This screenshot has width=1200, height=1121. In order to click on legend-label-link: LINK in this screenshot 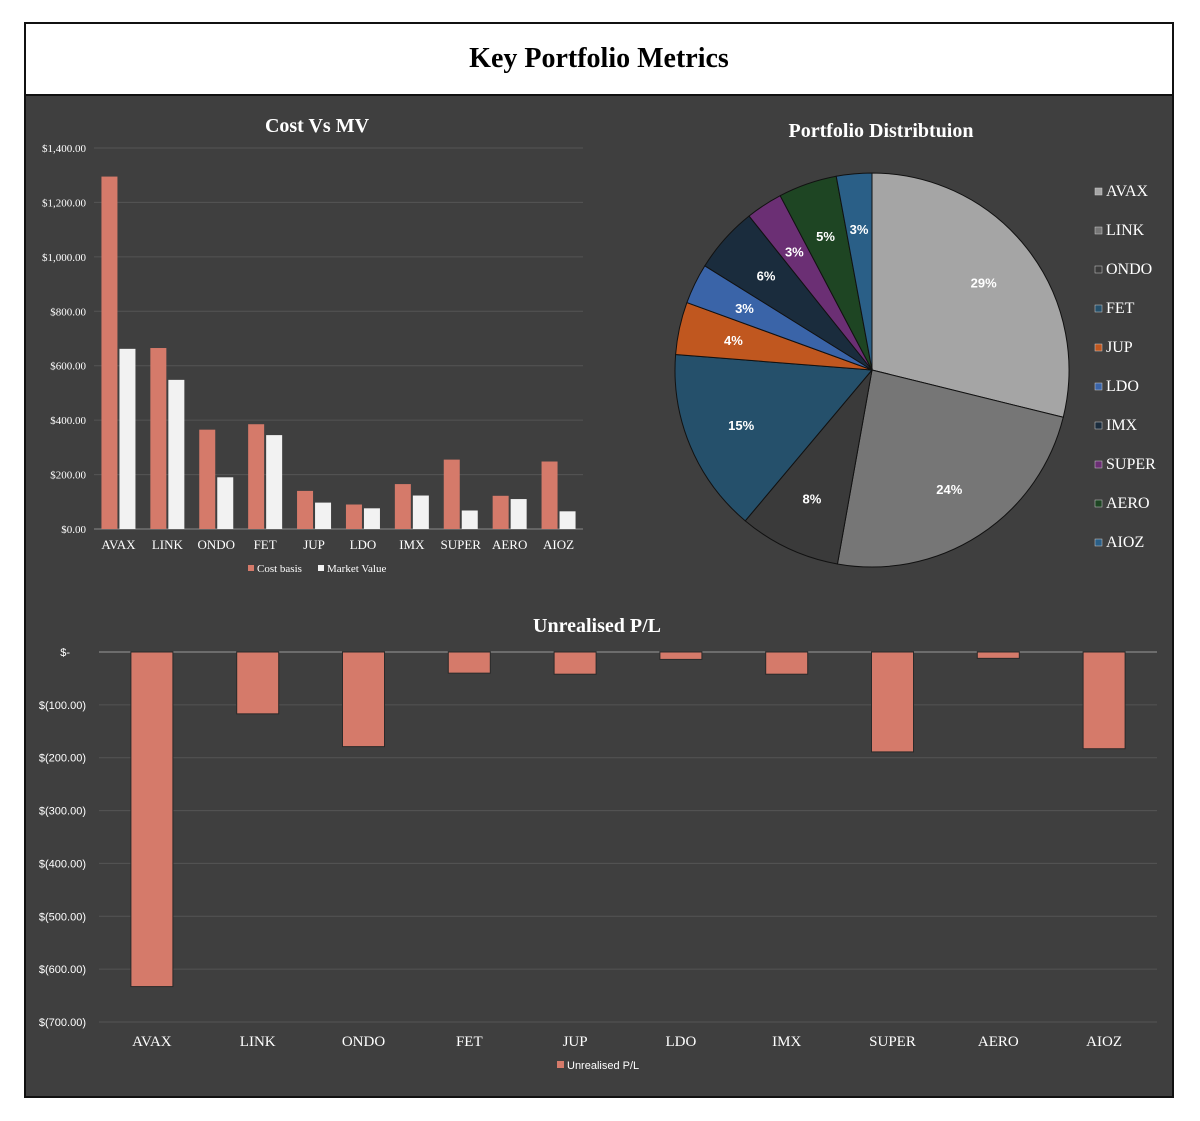, I will do `click(1125, 230)`.